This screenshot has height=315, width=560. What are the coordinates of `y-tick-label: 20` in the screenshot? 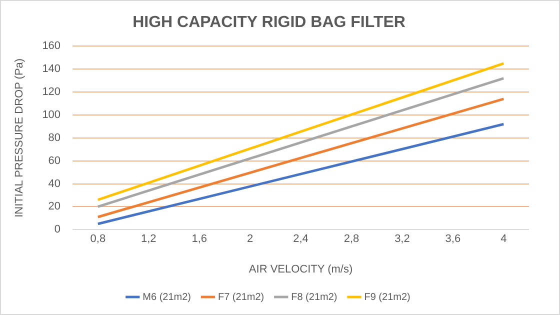 It's located at (54, 206).